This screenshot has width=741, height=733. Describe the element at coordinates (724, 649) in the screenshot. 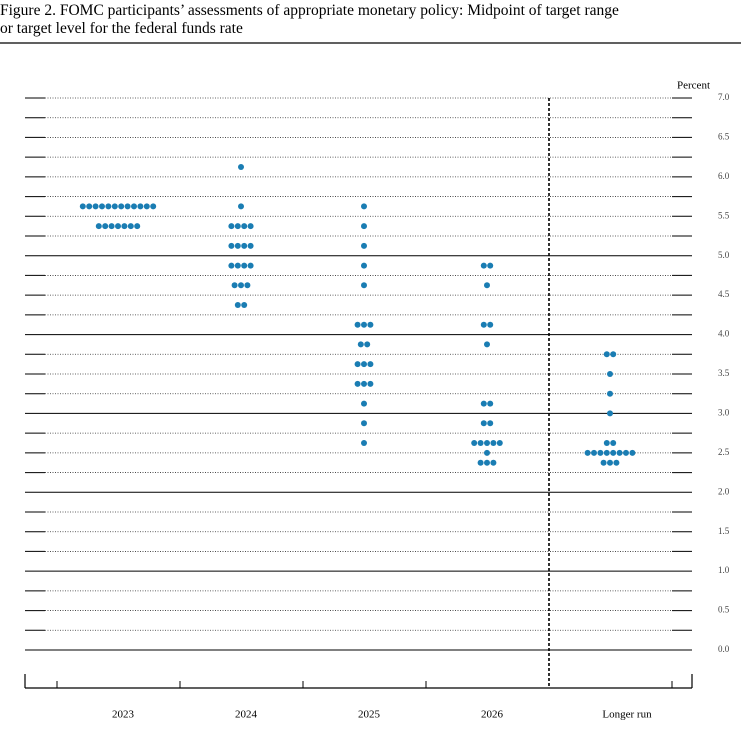

I see `y-tick-label: 0.0` at that location.